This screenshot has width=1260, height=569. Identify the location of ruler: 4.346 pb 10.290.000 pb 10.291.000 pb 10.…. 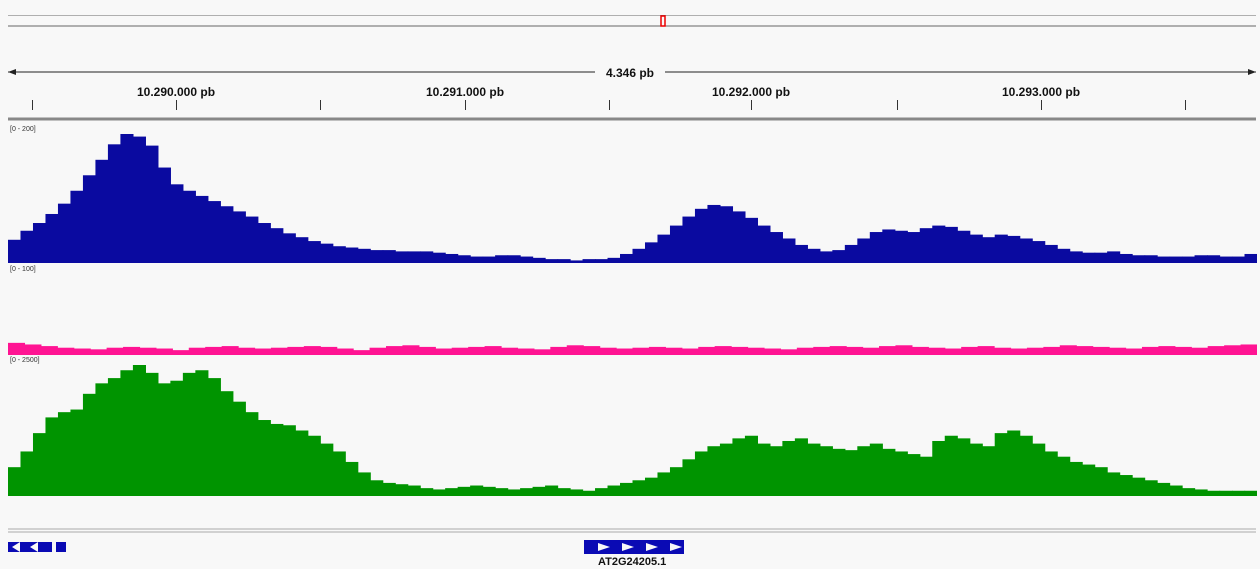
(630, 91).